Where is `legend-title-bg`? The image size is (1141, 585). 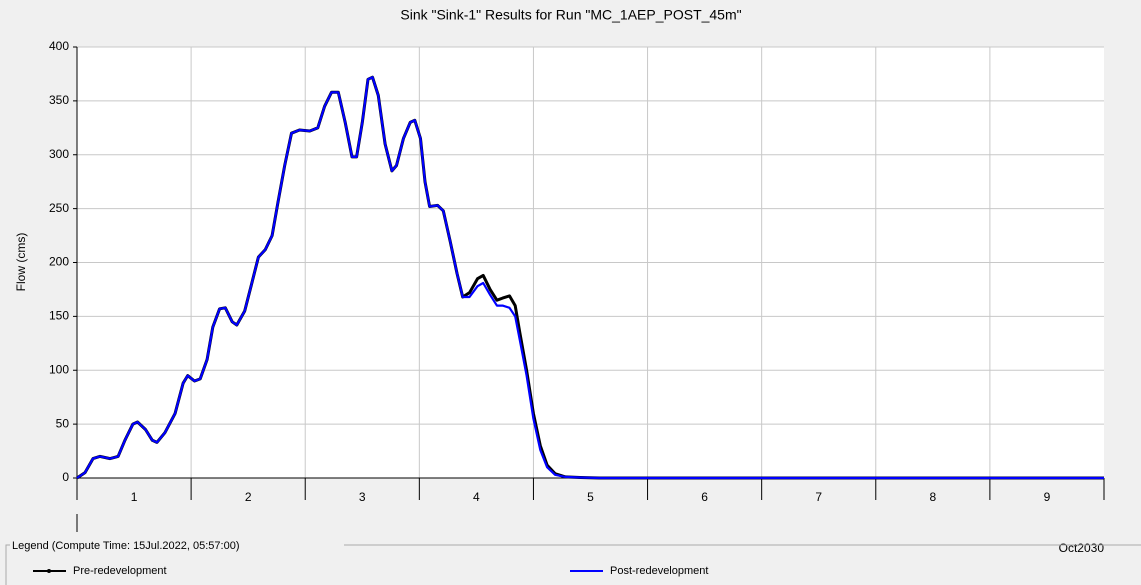 legend-title-bg is located at coordinates (177, 545).